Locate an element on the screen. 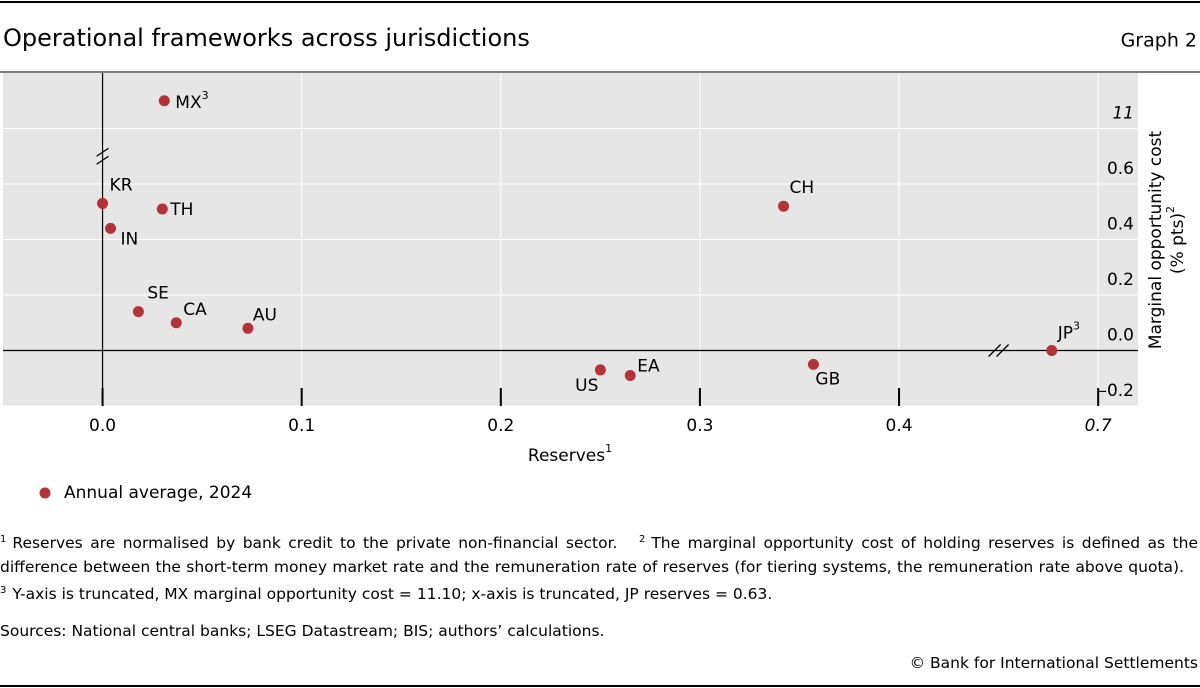 The width and height of the screenshot is (1200, 688). x-tick-label: 0.4 is located at coordinates (899, 426).